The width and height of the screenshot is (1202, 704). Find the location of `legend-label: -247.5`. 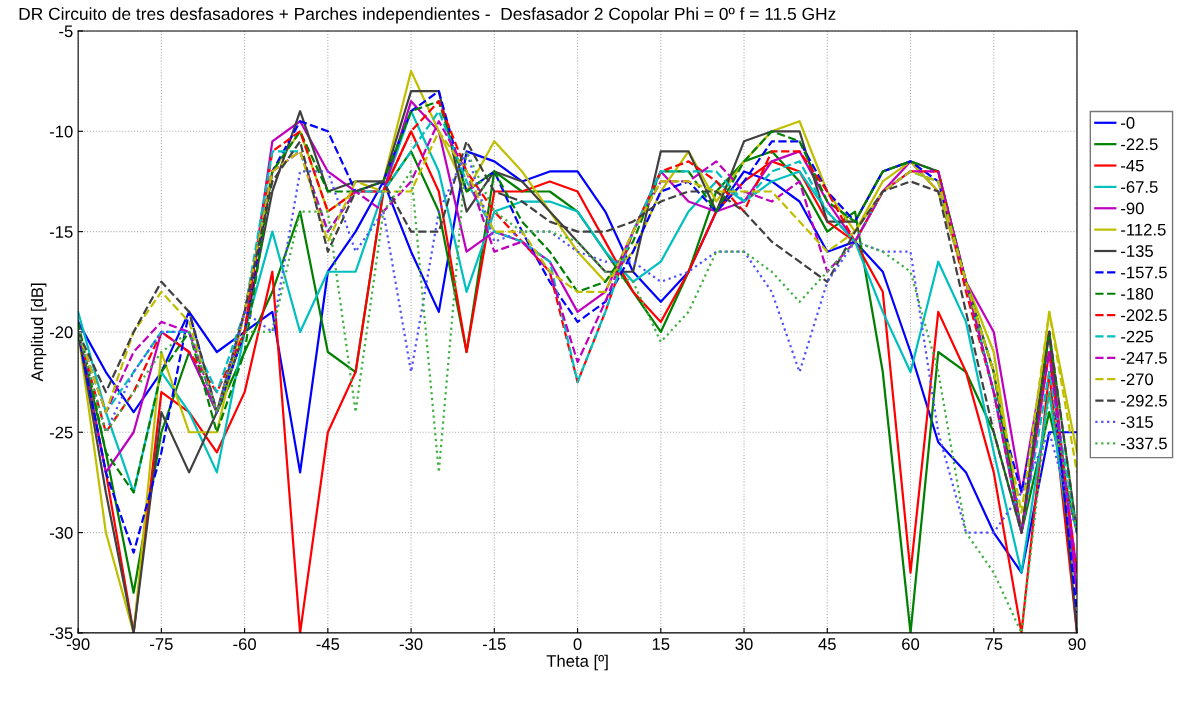

legend-label: -247.5 is located at coordinates (1144, 358).